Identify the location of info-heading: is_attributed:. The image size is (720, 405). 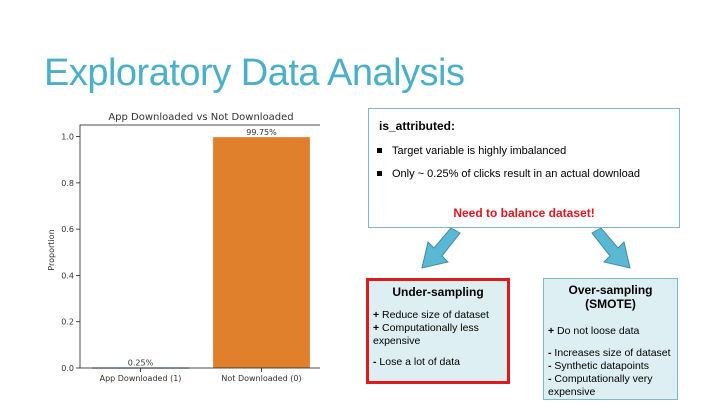
(417, 126).